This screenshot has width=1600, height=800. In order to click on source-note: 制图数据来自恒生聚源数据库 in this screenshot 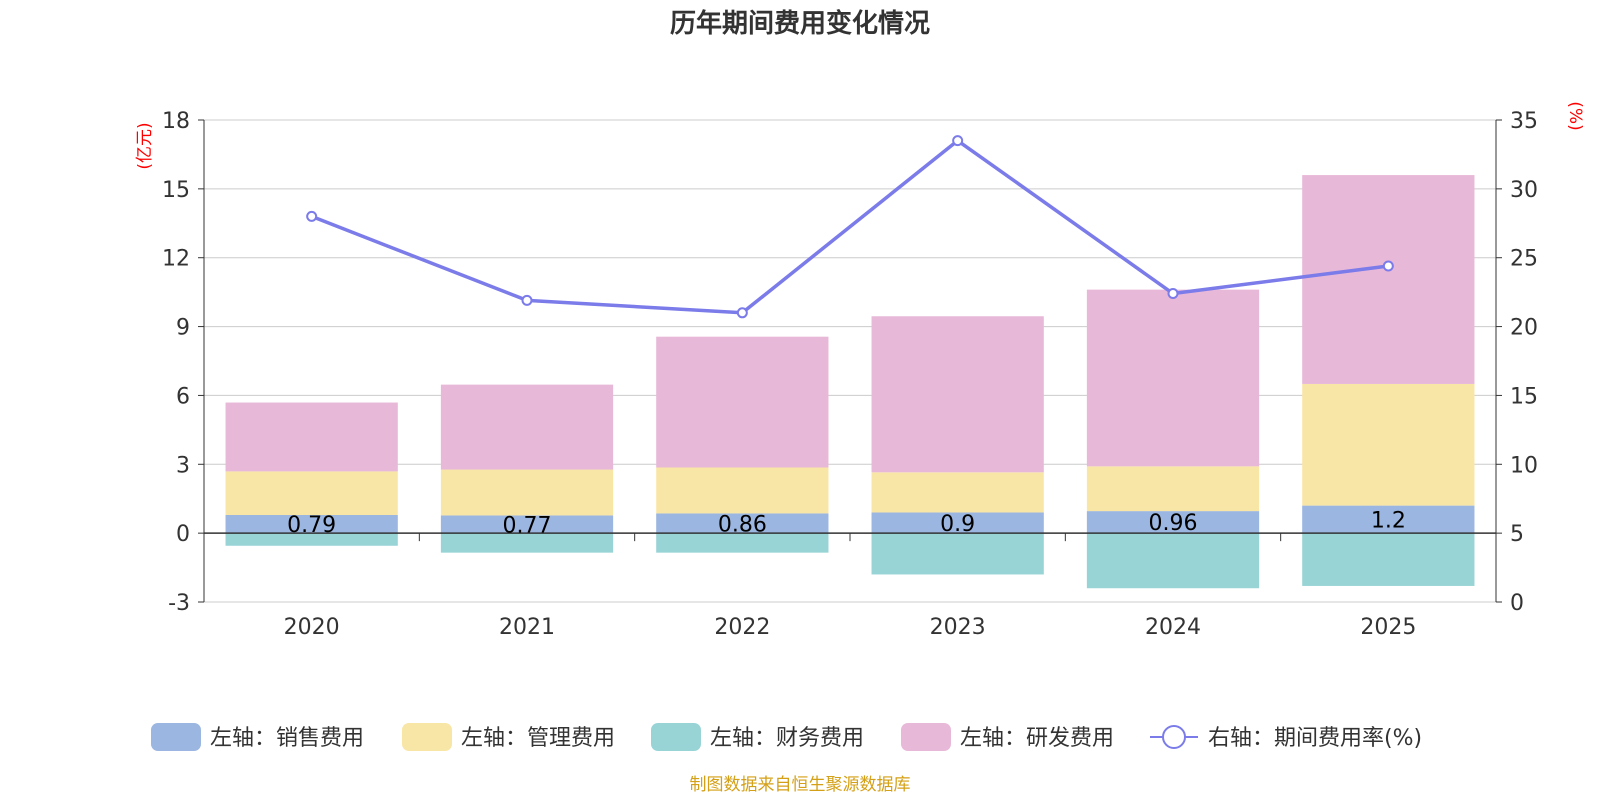, I will do `click(800, 785)`.